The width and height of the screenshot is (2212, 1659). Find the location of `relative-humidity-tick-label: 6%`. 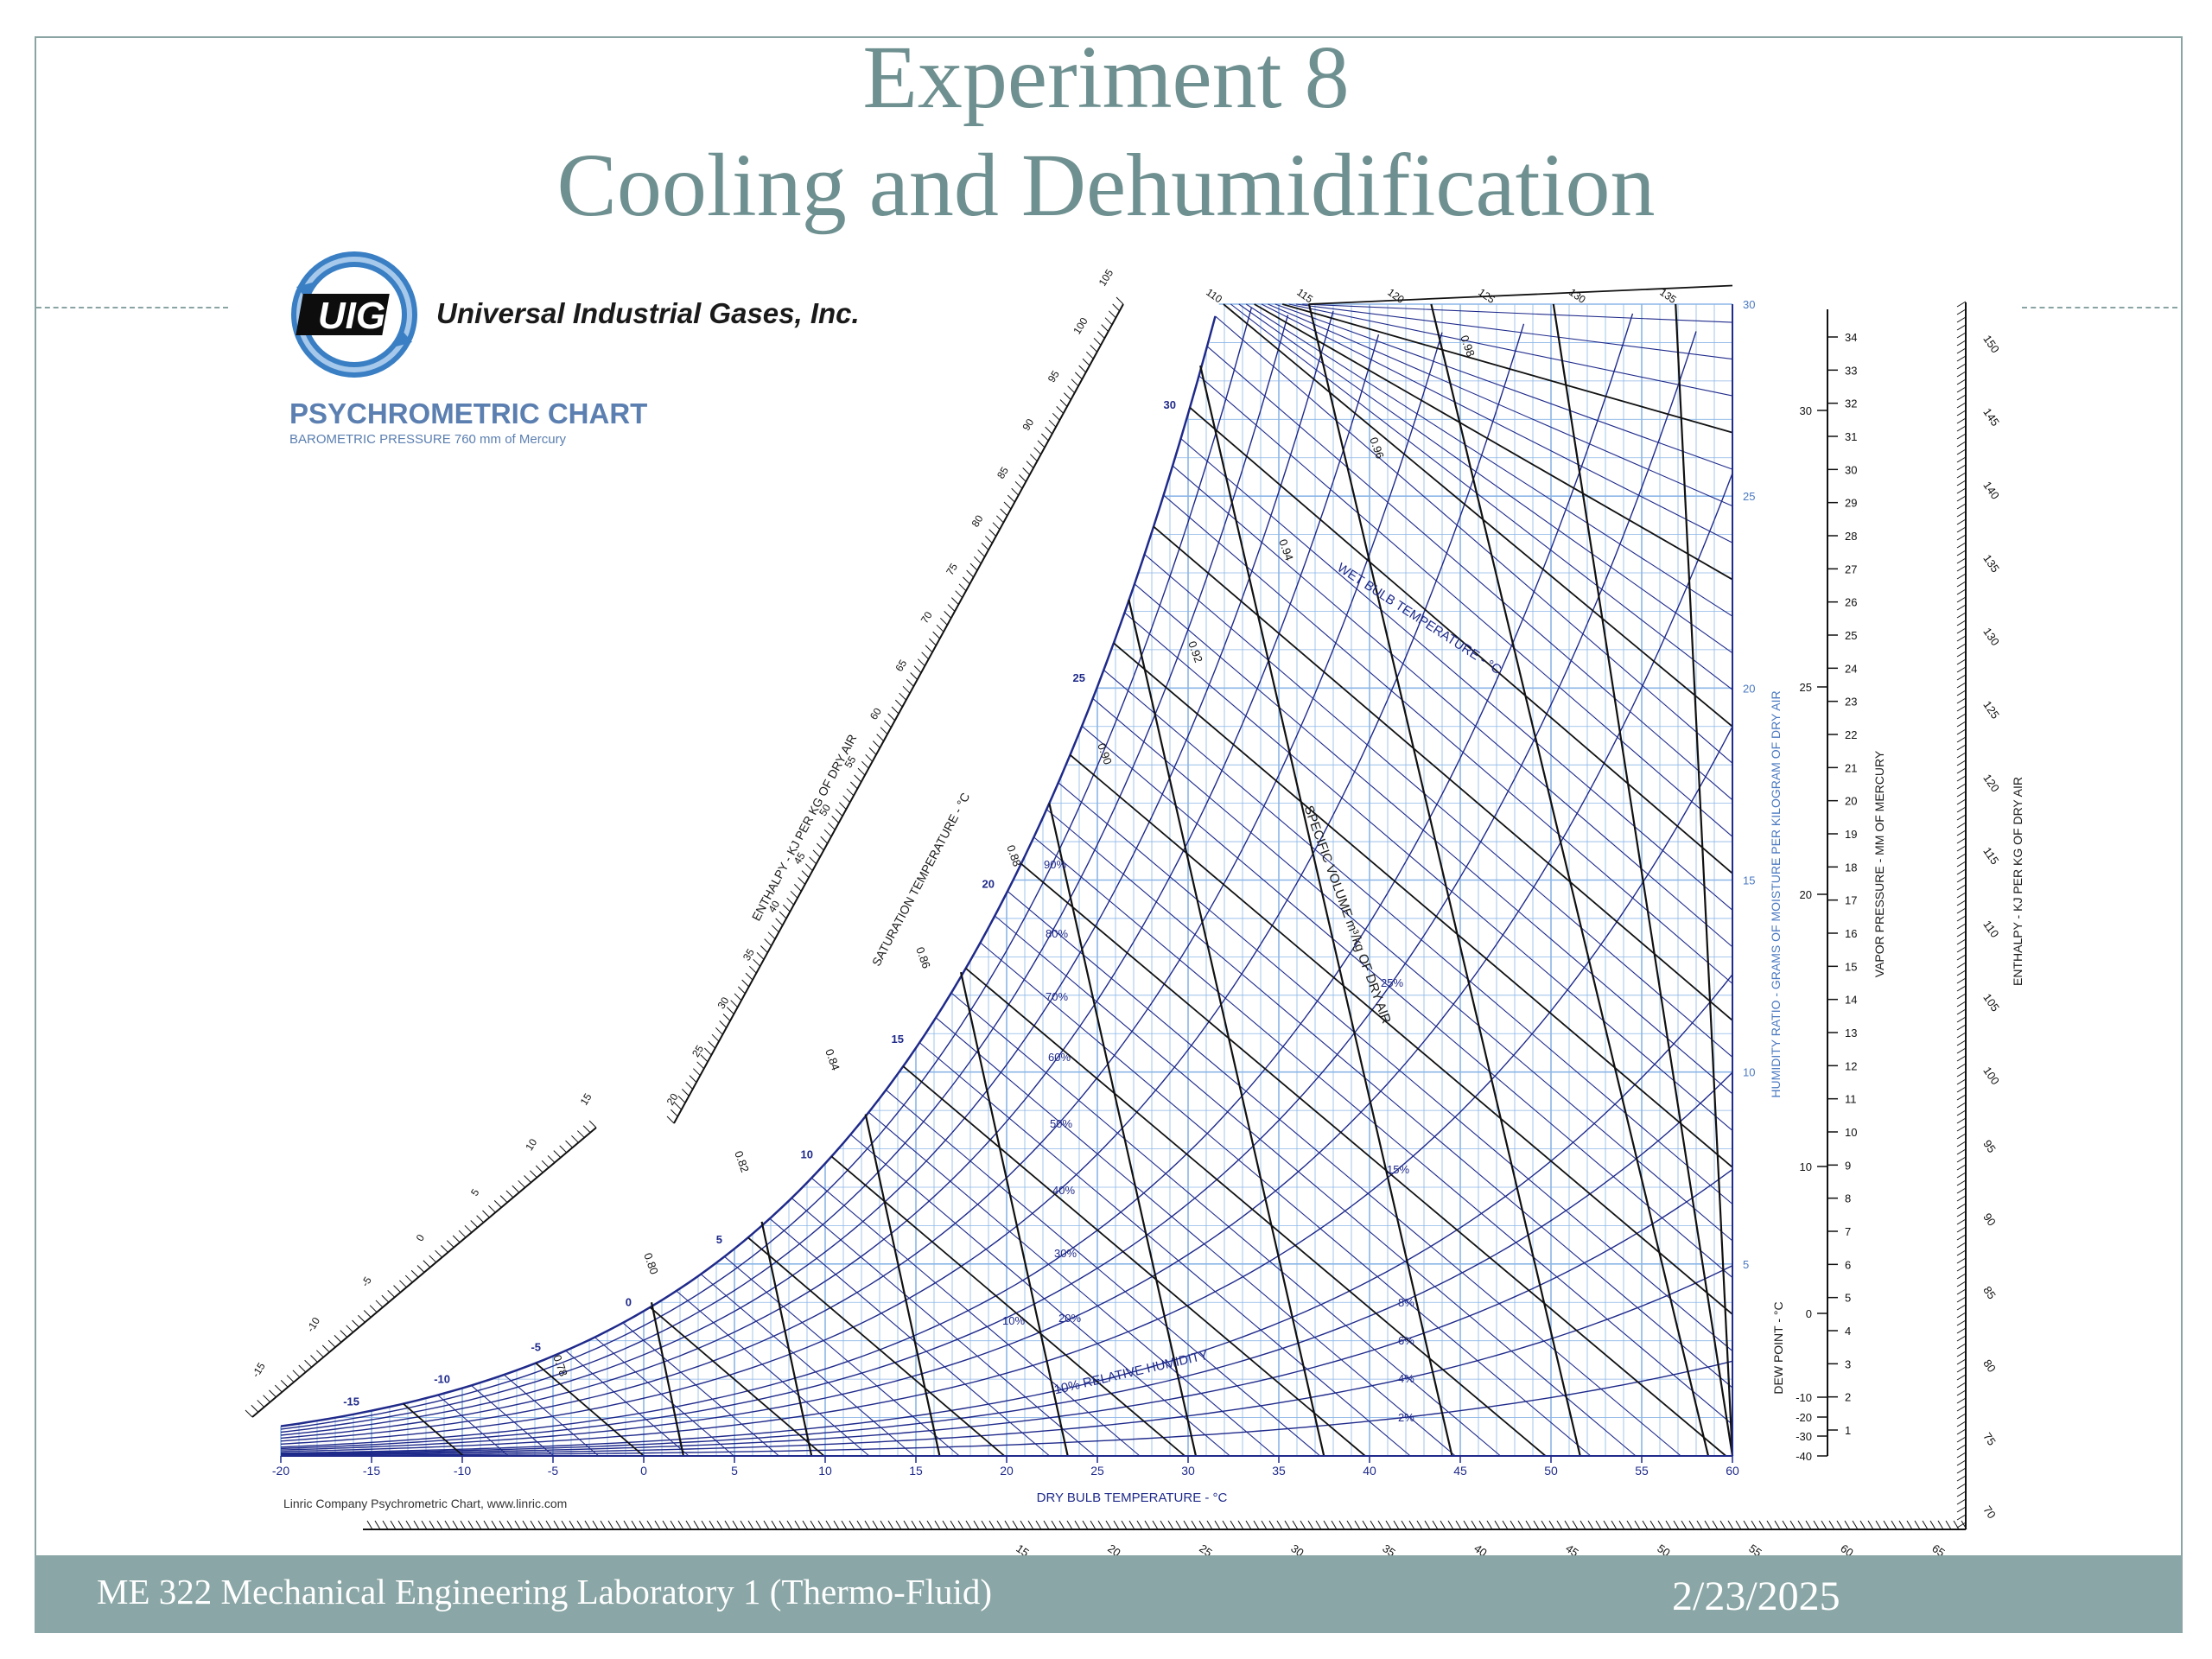

relative-humidity-tick-label: 6% is located at coordinates (1406, 1340).